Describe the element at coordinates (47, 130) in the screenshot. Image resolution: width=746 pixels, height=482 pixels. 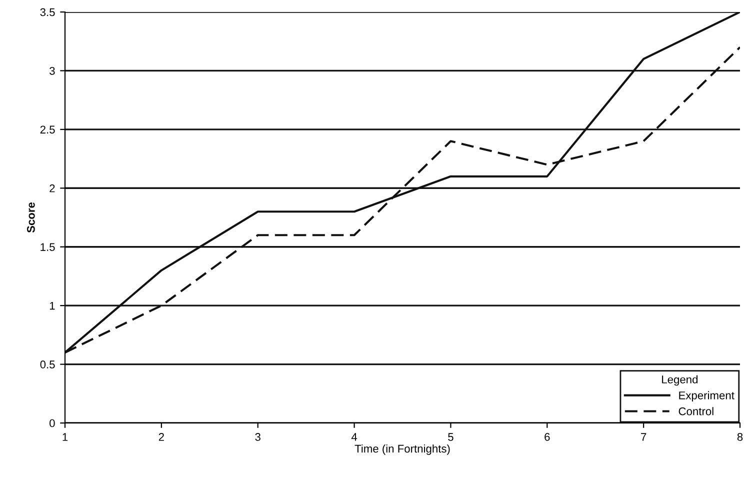
I see `y-tick-label: 2.5` at that location.